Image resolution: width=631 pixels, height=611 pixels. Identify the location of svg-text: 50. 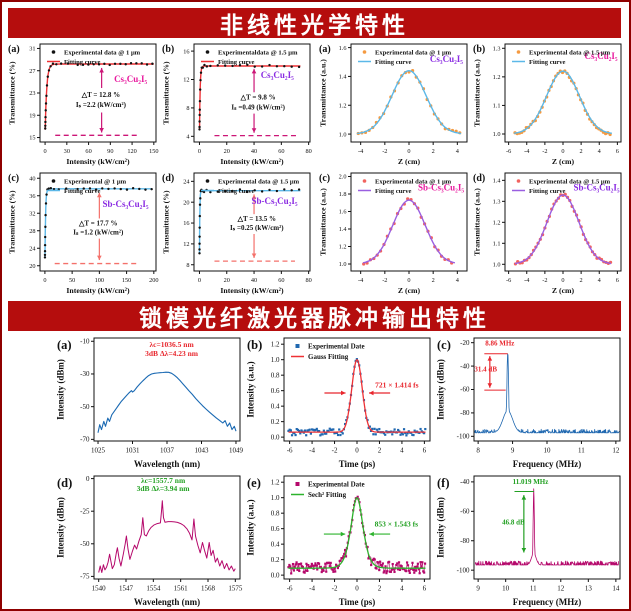
(72, 280).